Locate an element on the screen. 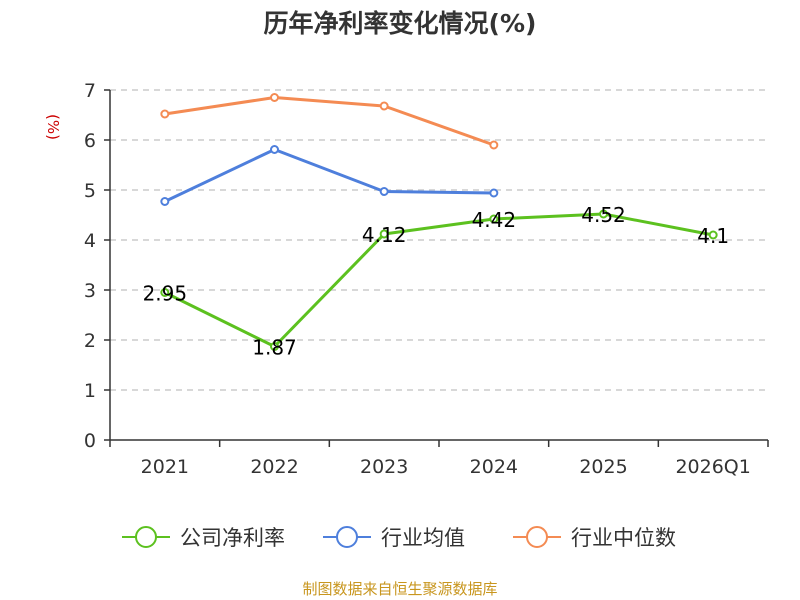 The image size is (800, 600). data-label-2025: 4.52 is located at coordinates (603, 215).